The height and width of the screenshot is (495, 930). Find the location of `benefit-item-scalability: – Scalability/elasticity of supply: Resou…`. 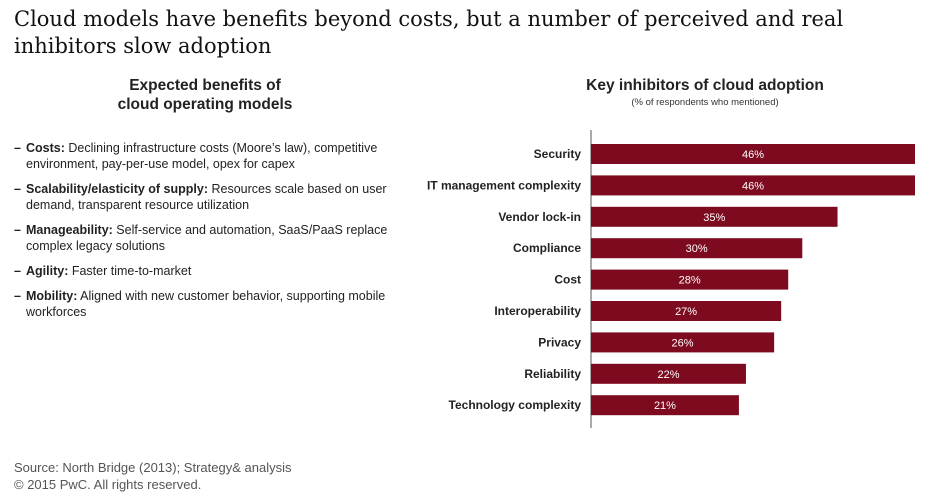

benefit-item-scalability: – Scalability/elasticity of supply: Resou… is located at coordinates (204, 197).